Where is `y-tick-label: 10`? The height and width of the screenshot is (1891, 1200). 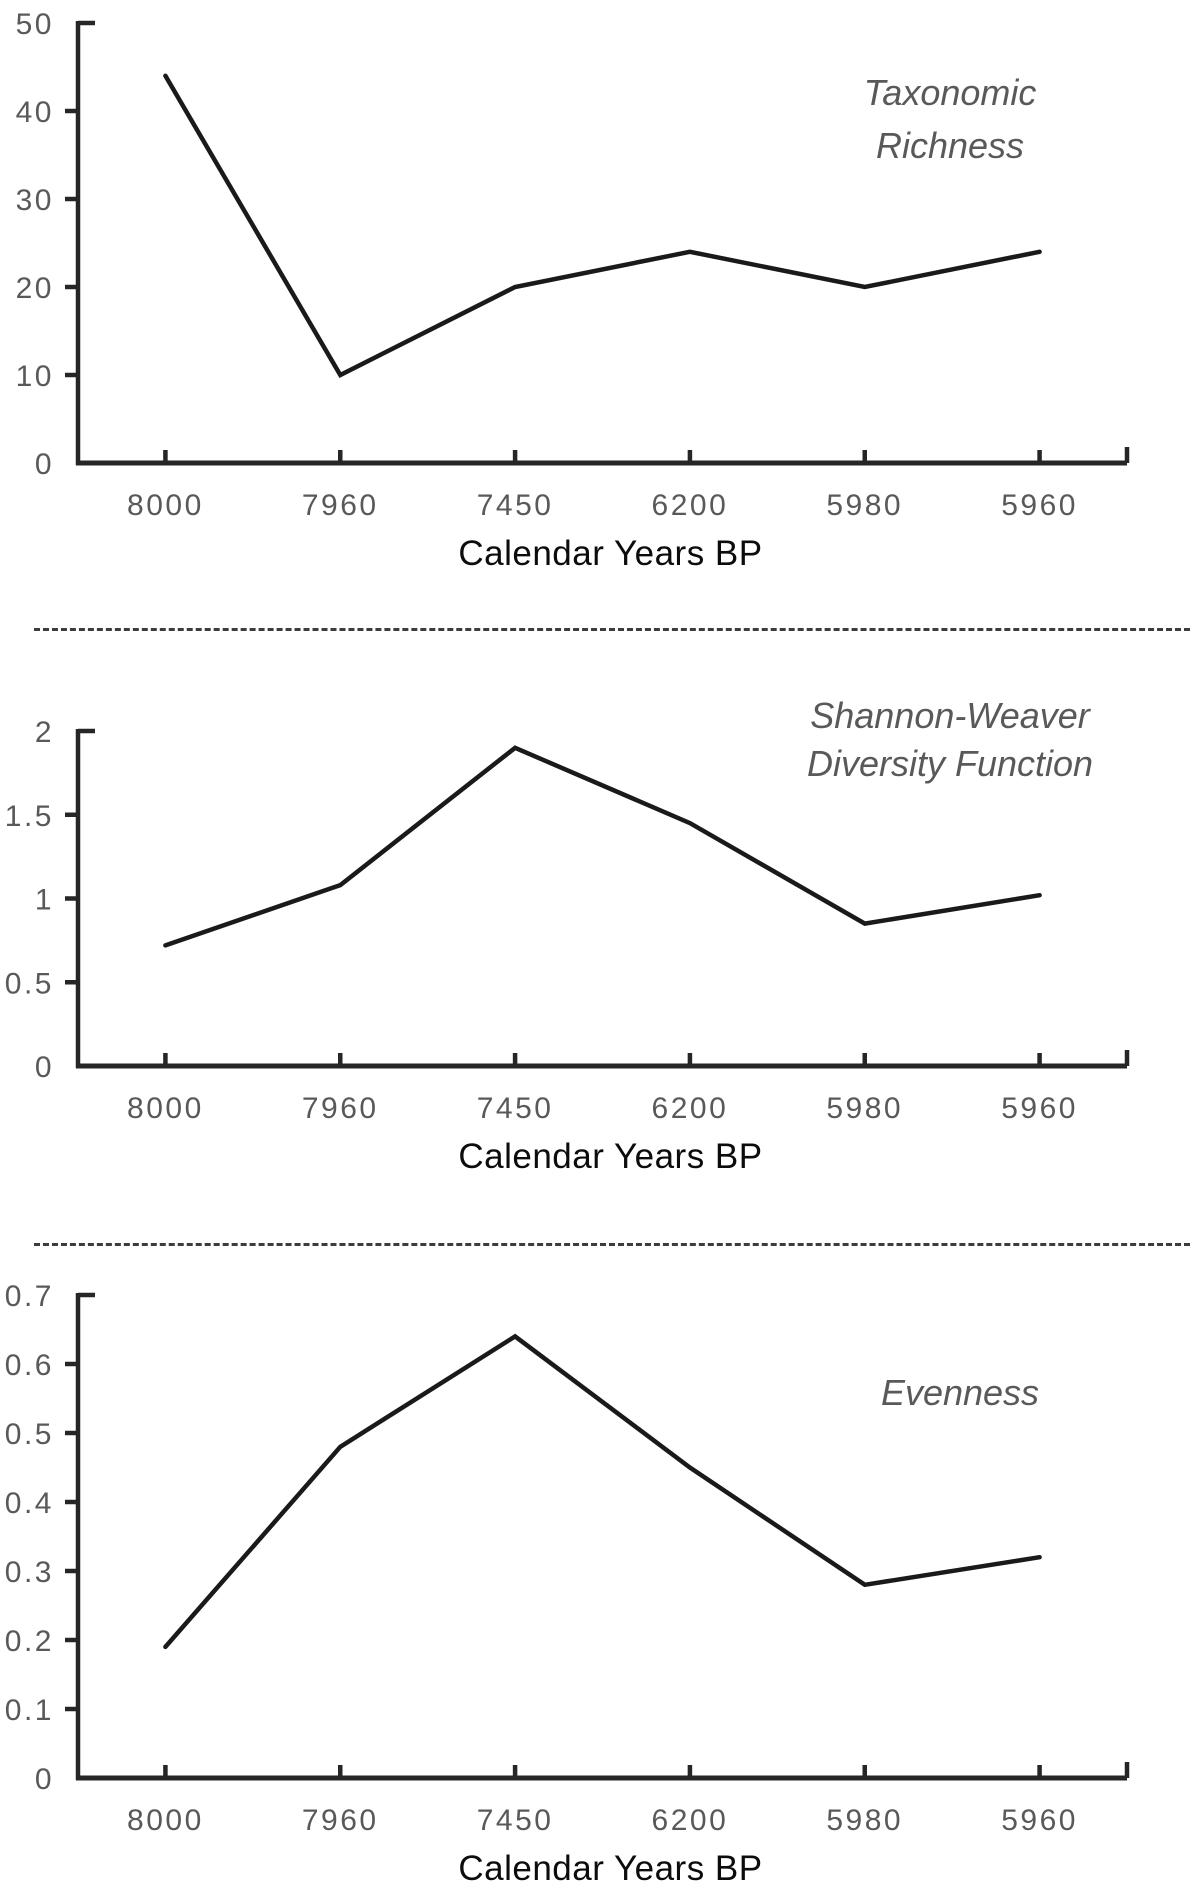
y-tick-label: 10 is located at coordinates (35, 376).